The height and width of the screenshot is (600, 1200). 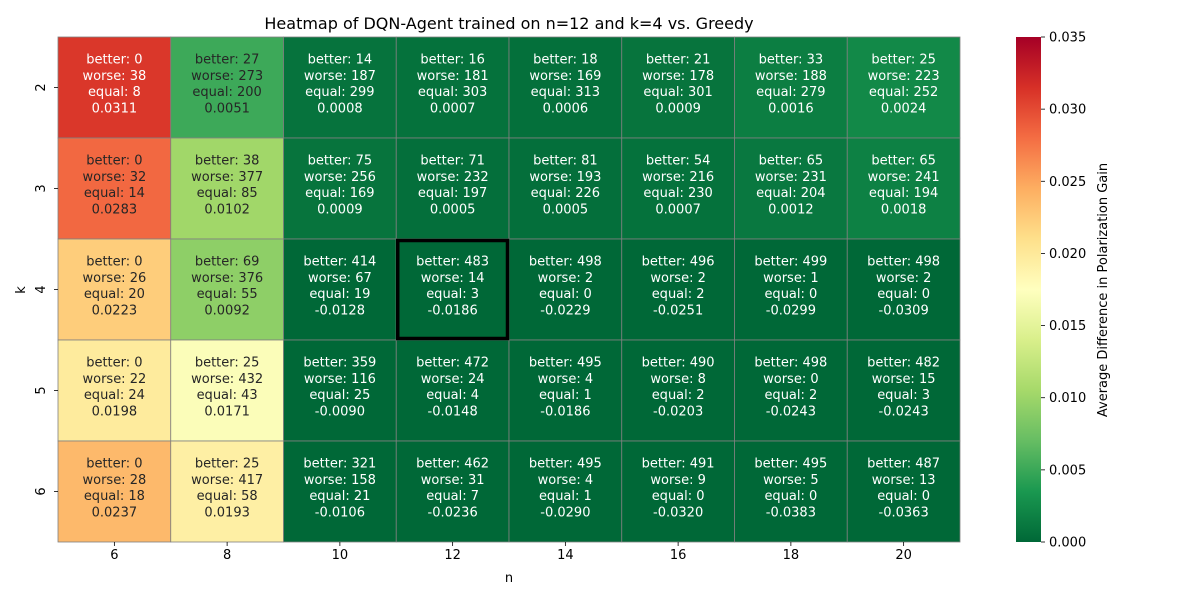 I want to click on x-tick-label: 16, so click(x=678, y=555).